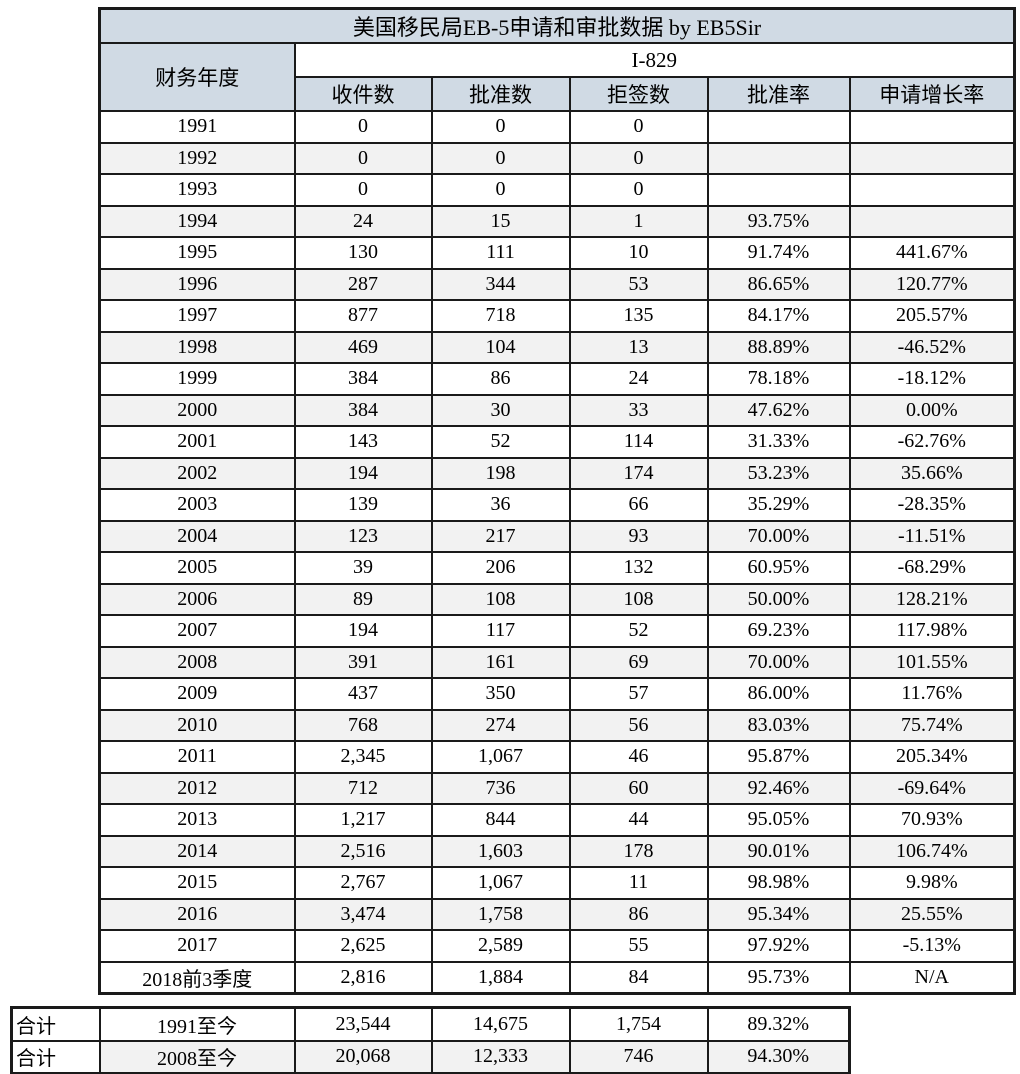  I want to click on growth-rate-cell: 128.21%, so click(932, 599).